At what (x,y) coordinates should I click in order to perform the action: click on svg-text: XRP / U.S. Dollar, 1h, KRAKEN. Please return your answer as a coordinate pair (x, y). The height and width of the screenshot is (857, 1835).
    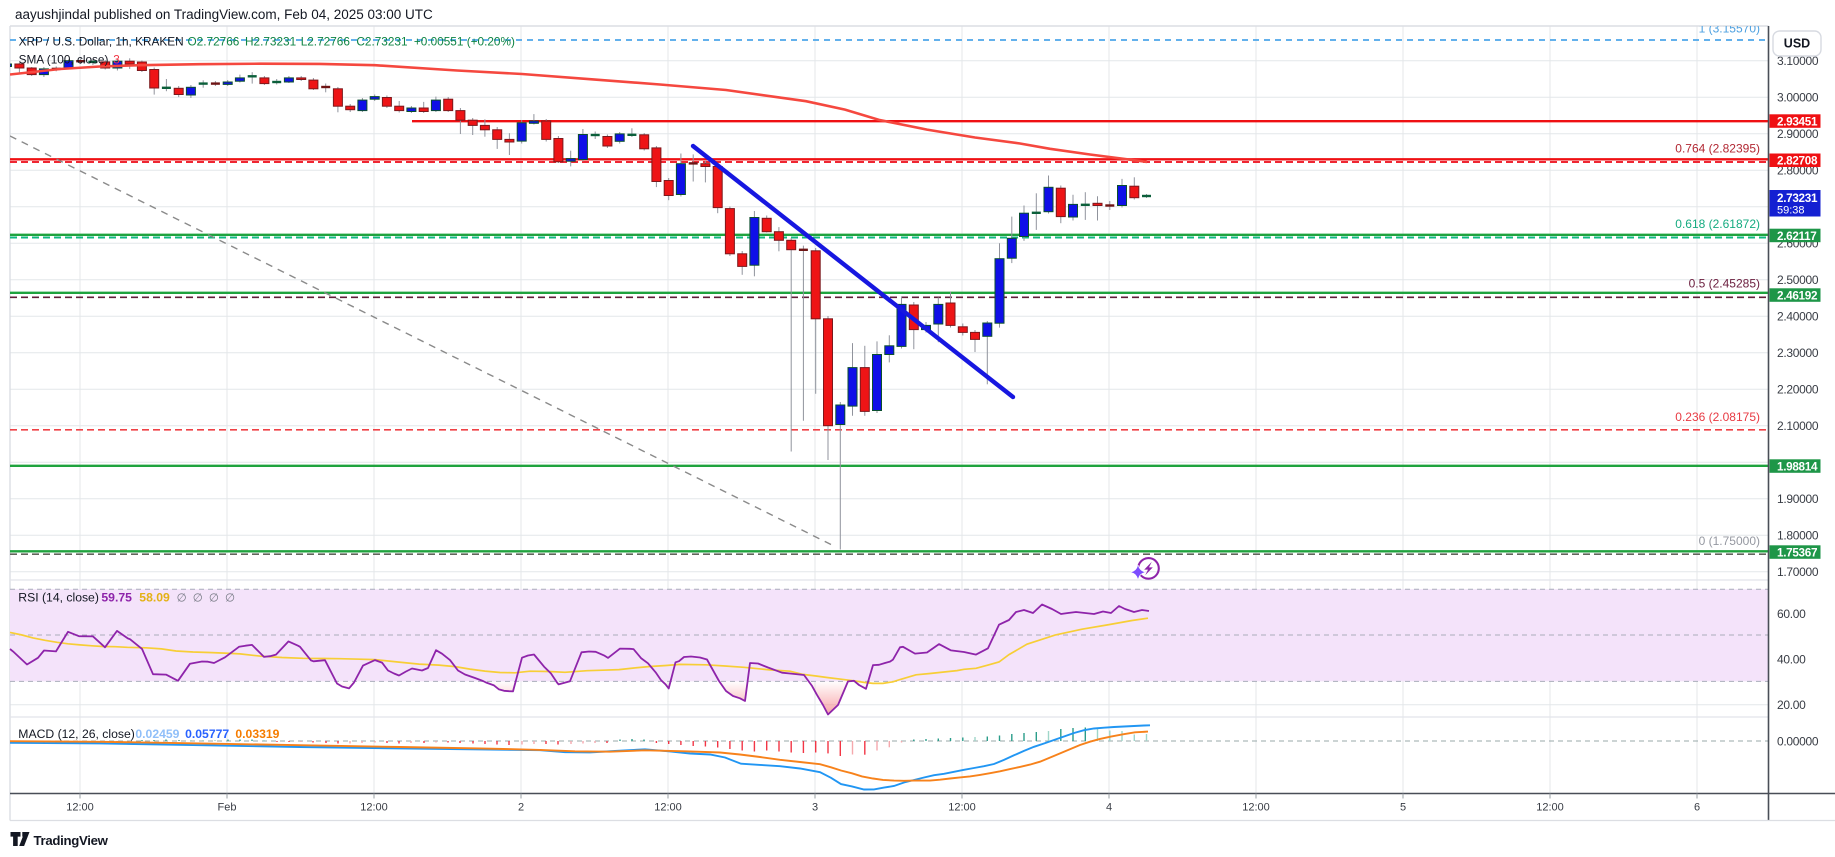
    Looking at the image, I should click on (101, 42).